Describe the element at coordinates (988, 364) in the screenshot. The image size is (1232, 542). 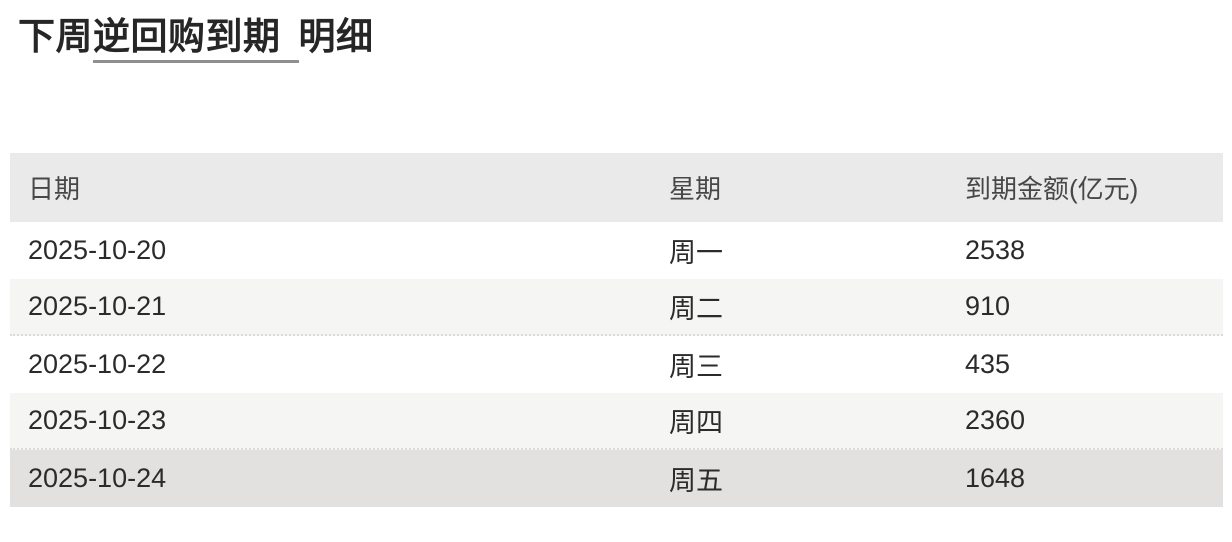
I see `amount-cell: 435` at that location.